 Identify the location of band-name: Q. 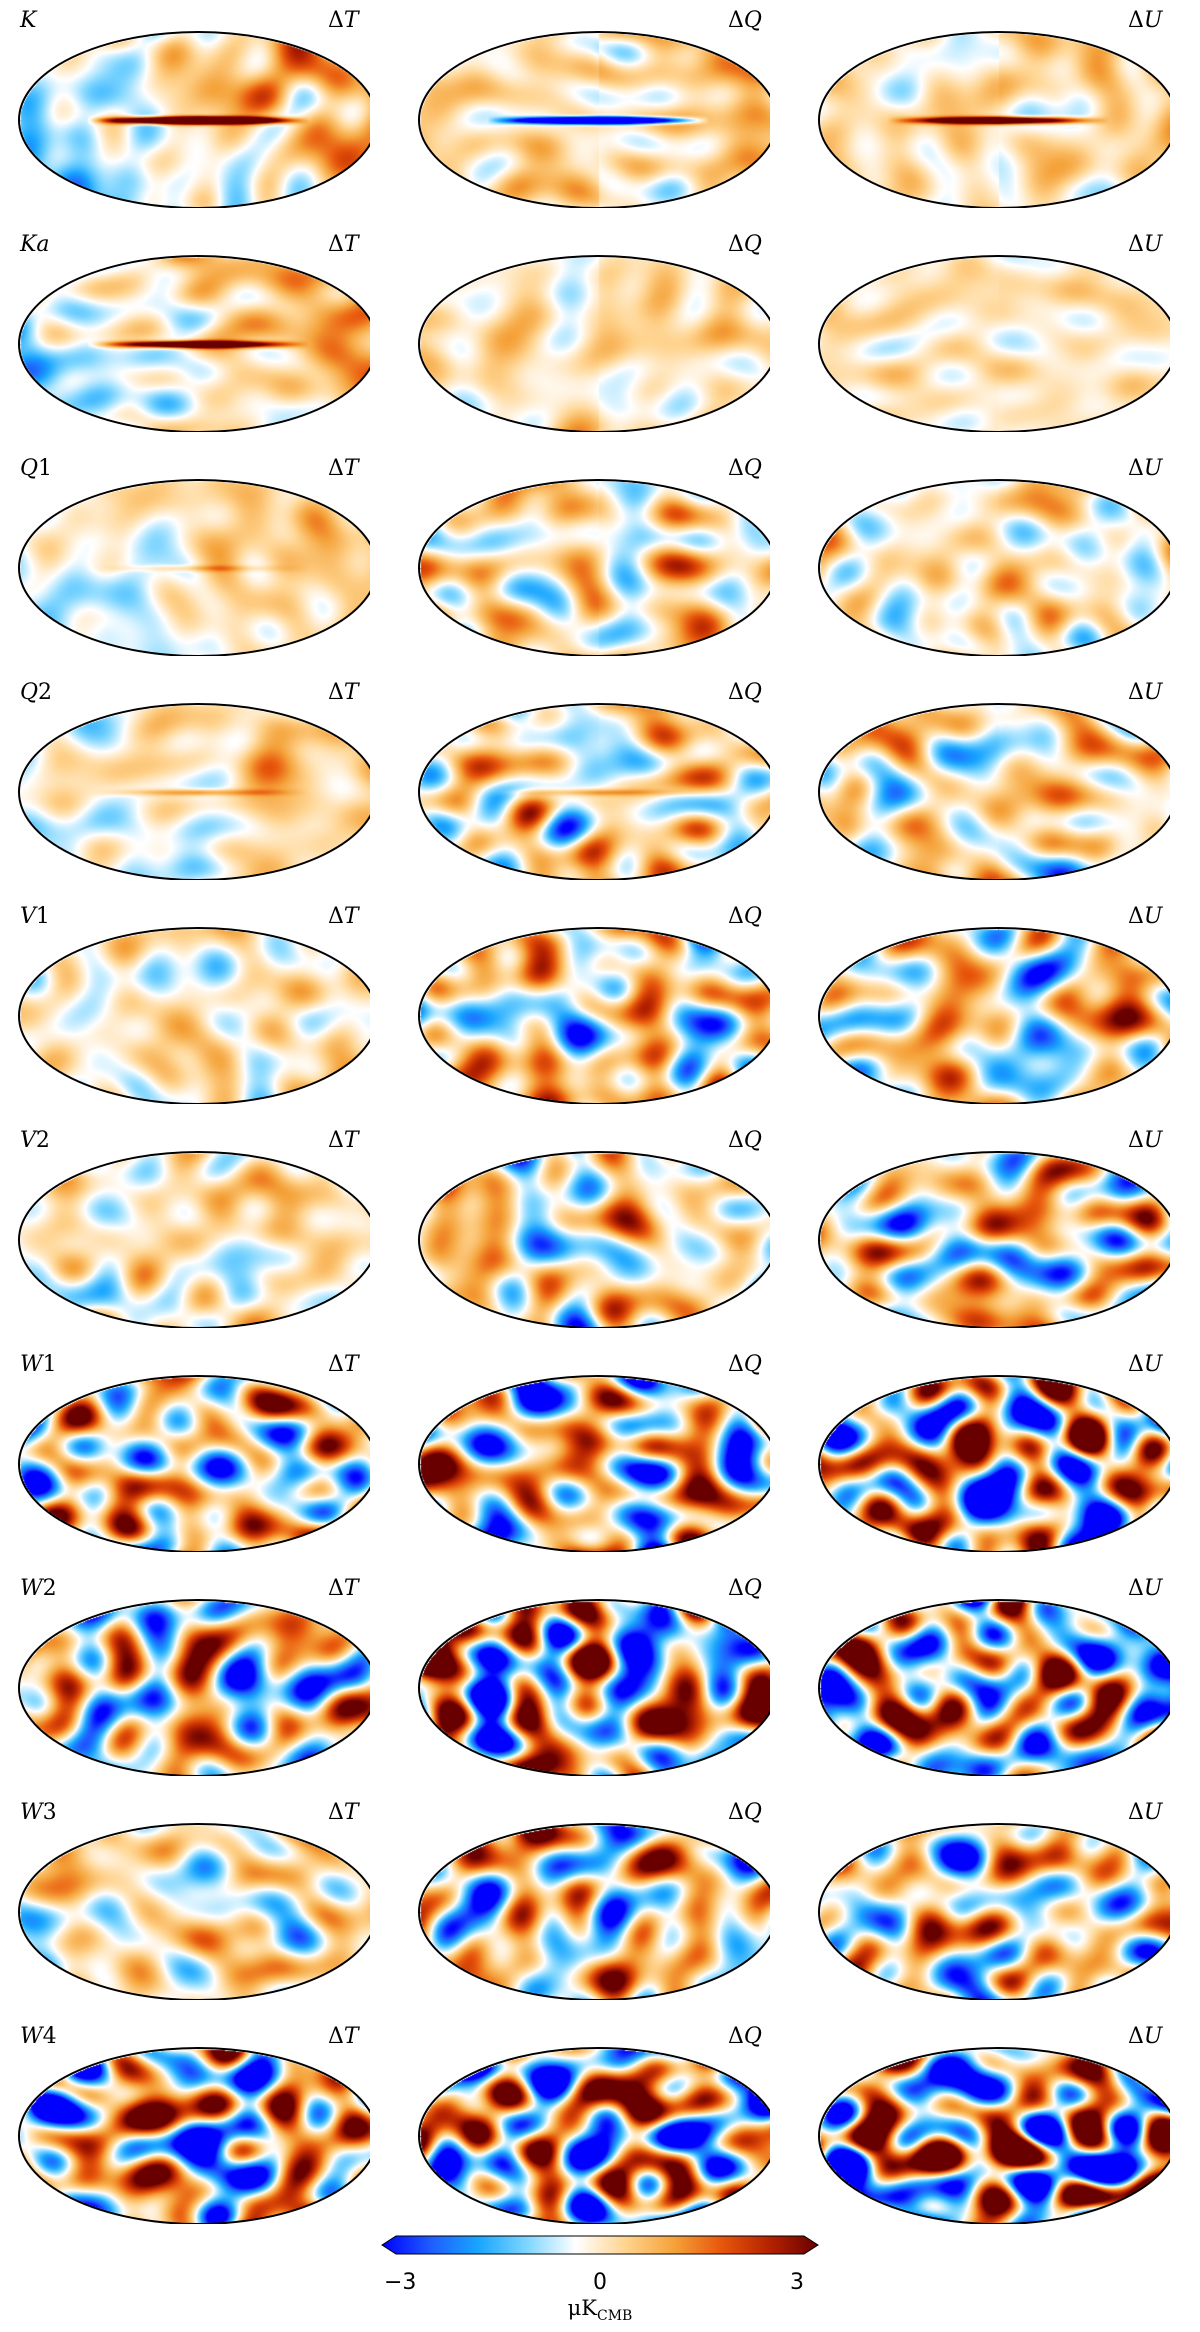
(29, 692).